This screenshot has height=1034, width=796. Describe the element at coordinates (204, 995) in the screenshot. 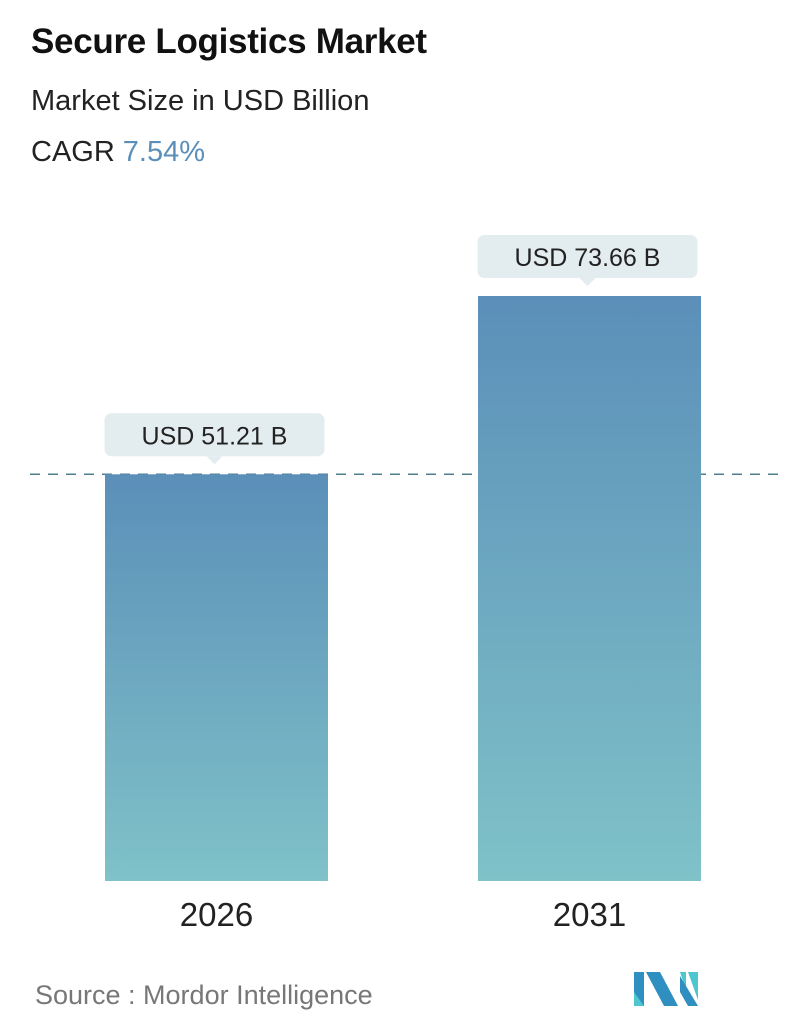

I see `source-text: Source : Mordor Intelligence` at that location.